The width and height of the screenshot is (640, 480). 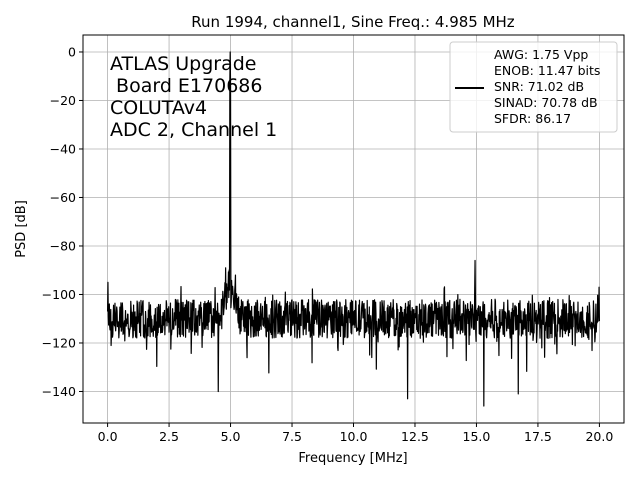 What do you see at coordinates (108, 436) in the screenshot?
I see `x-tick-label: 0.0` at bounding box center [108, 436].